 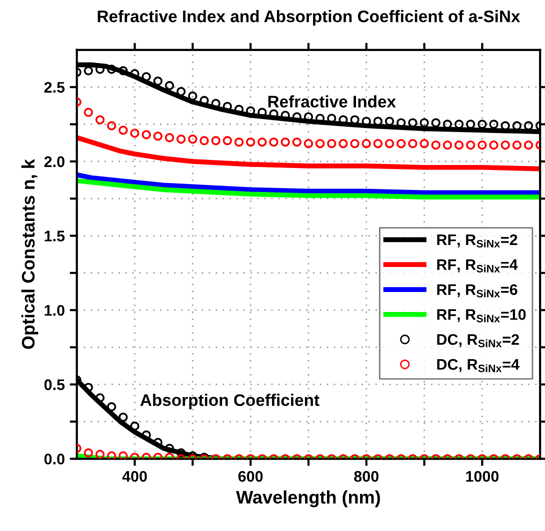 What do you see at coordinates (250, 476) in the screenshot?
I see `x-tick-label: 600` at bounding box center [250, 476].